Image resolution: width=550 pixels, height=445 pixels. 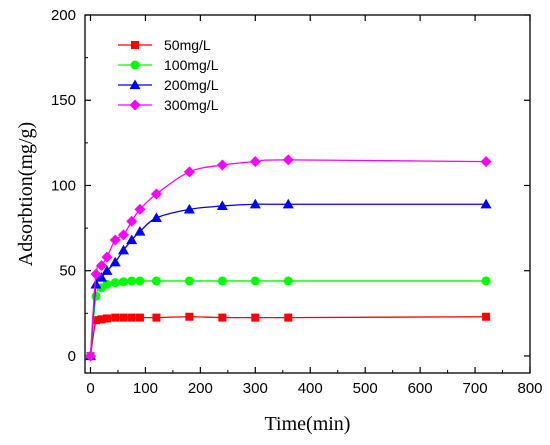 I want to click on y-tick-label: 50, so click(x=67, y=271).